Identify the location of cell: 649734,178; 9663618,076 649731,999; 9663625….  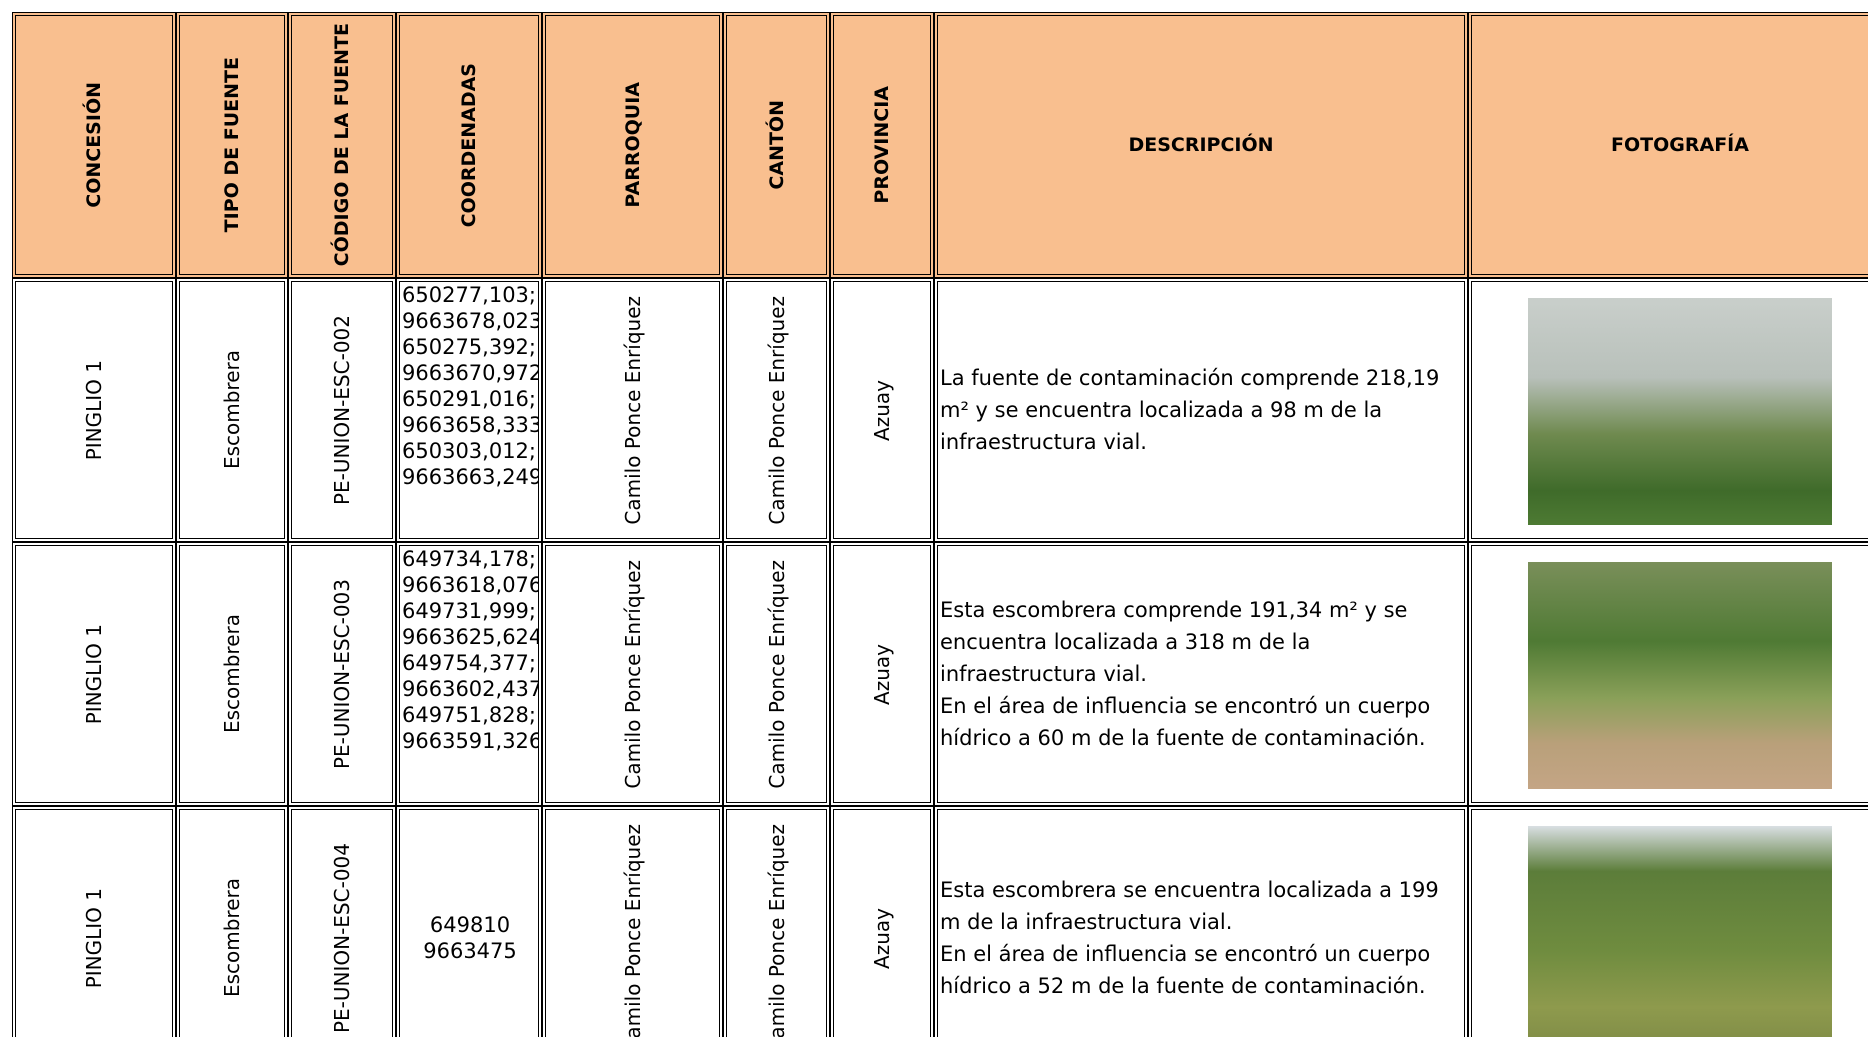
(469, 674).